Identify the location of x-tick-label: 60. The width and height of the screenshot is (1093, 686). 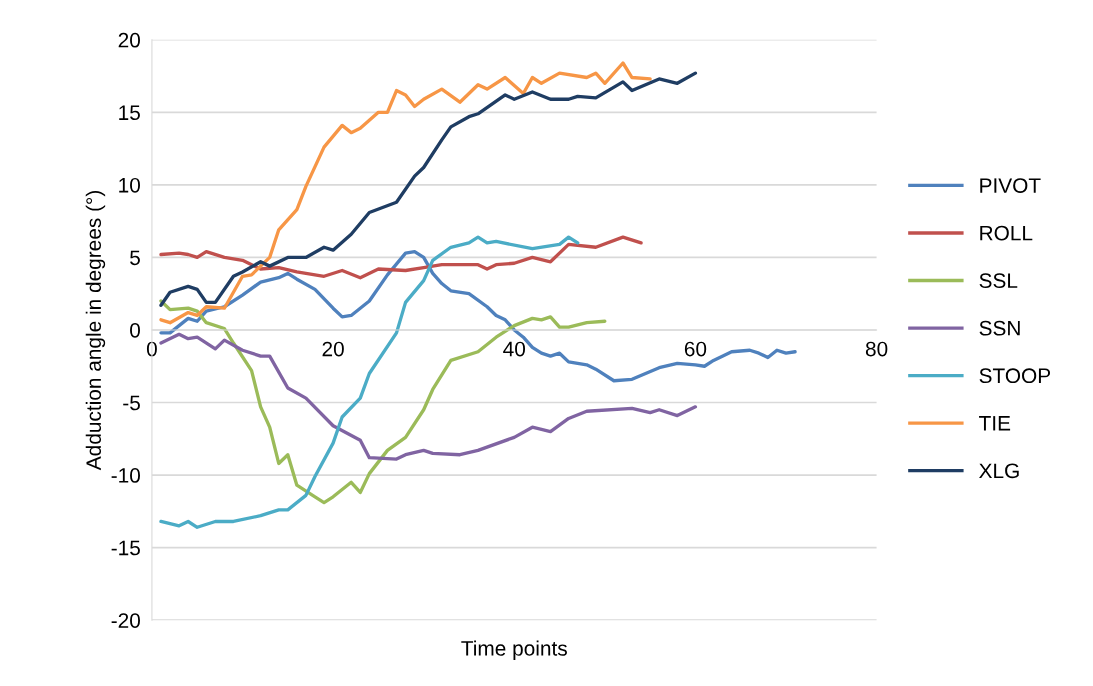
(695, 349).